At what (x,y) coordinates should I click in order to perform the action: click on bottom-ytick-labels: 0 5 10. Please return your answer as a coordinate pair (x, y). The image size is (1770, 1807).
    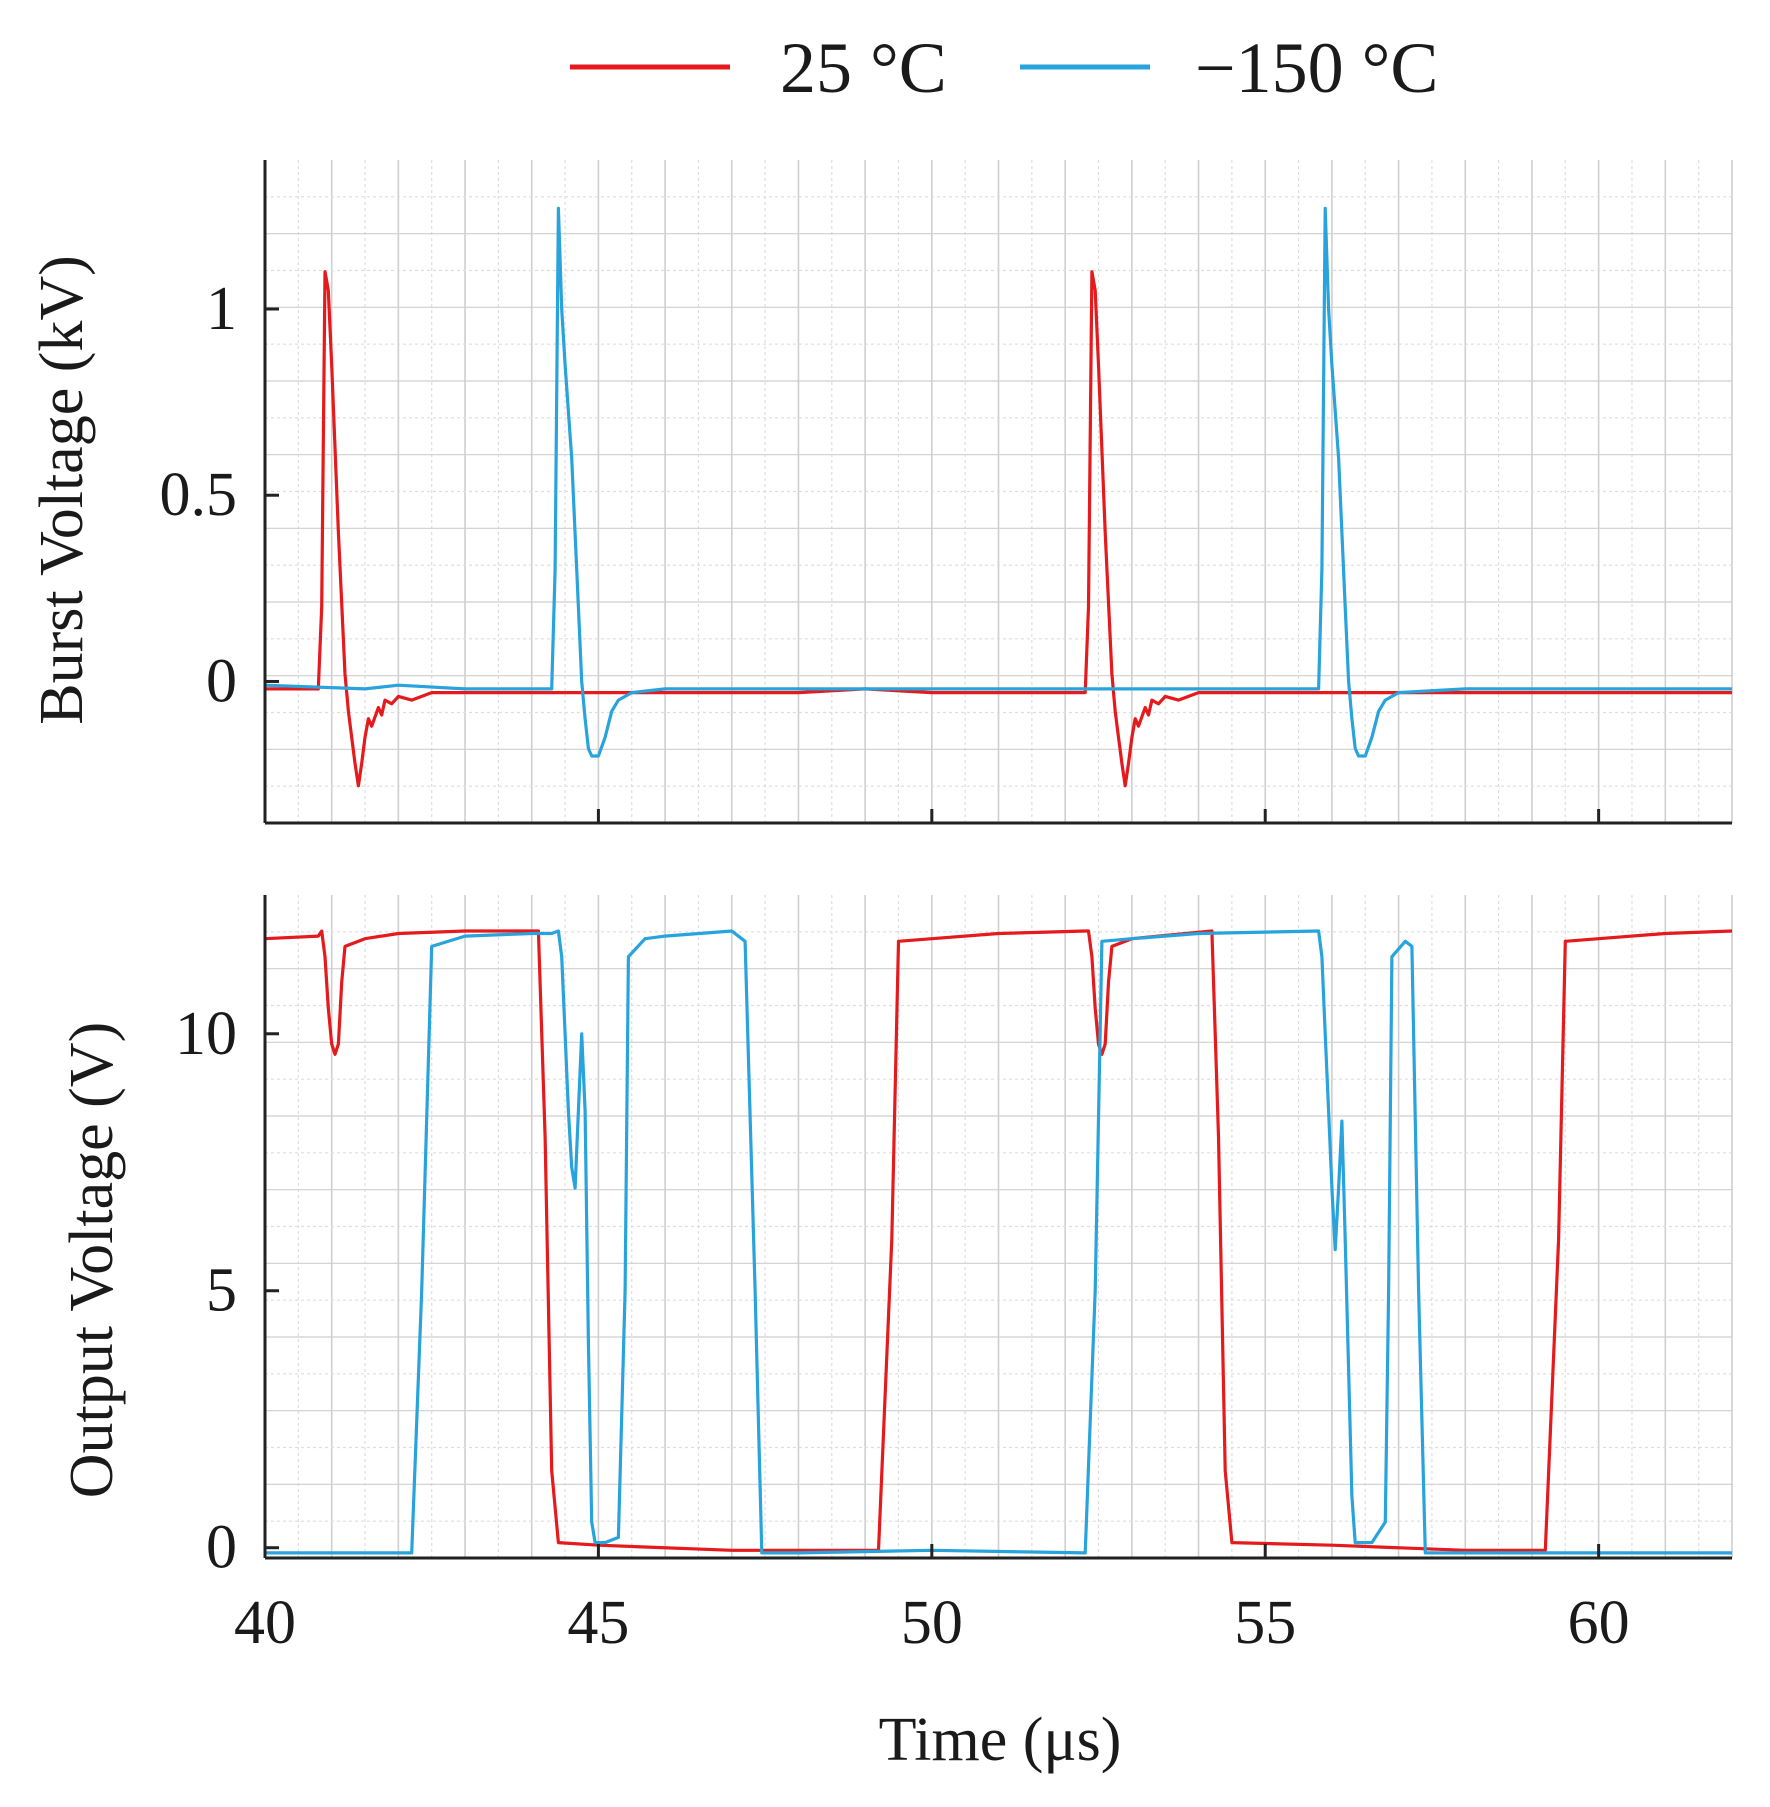
    Looking at the image, I should click on (206, 1291).